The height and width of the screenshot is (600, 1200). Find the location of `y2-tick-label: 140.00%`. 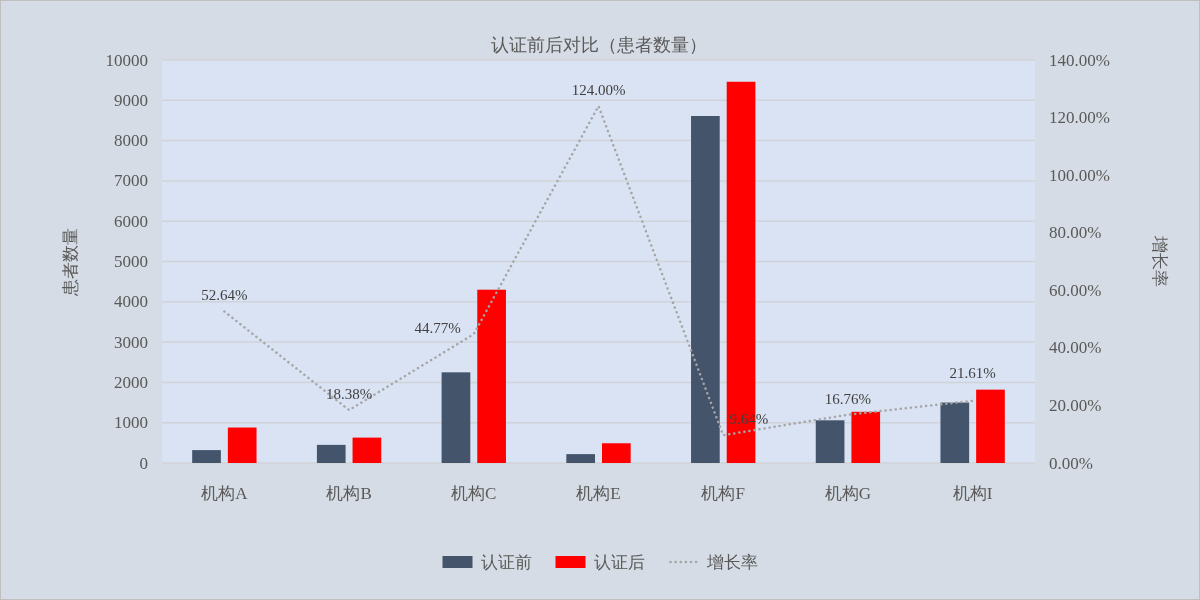

y2-tick-label: 140.00% is located at coordinates (1079, 60).